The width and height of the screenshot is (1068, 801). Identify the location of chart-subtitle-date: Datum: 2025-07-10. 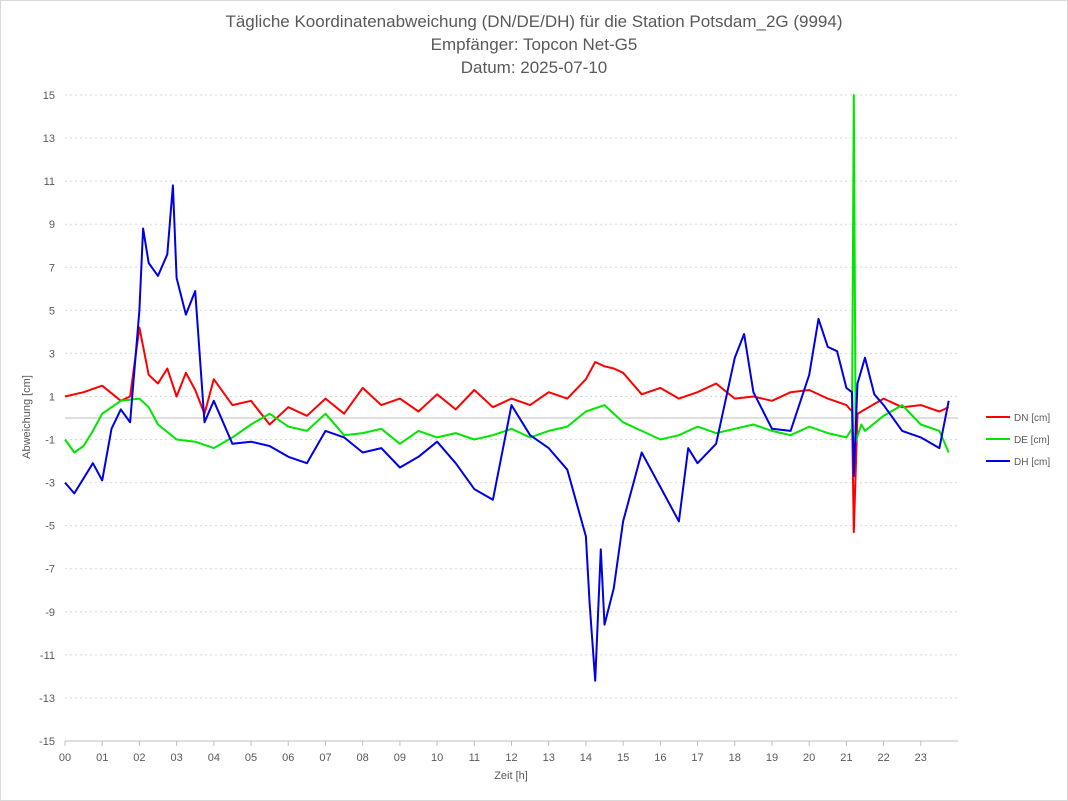
(534, 67).